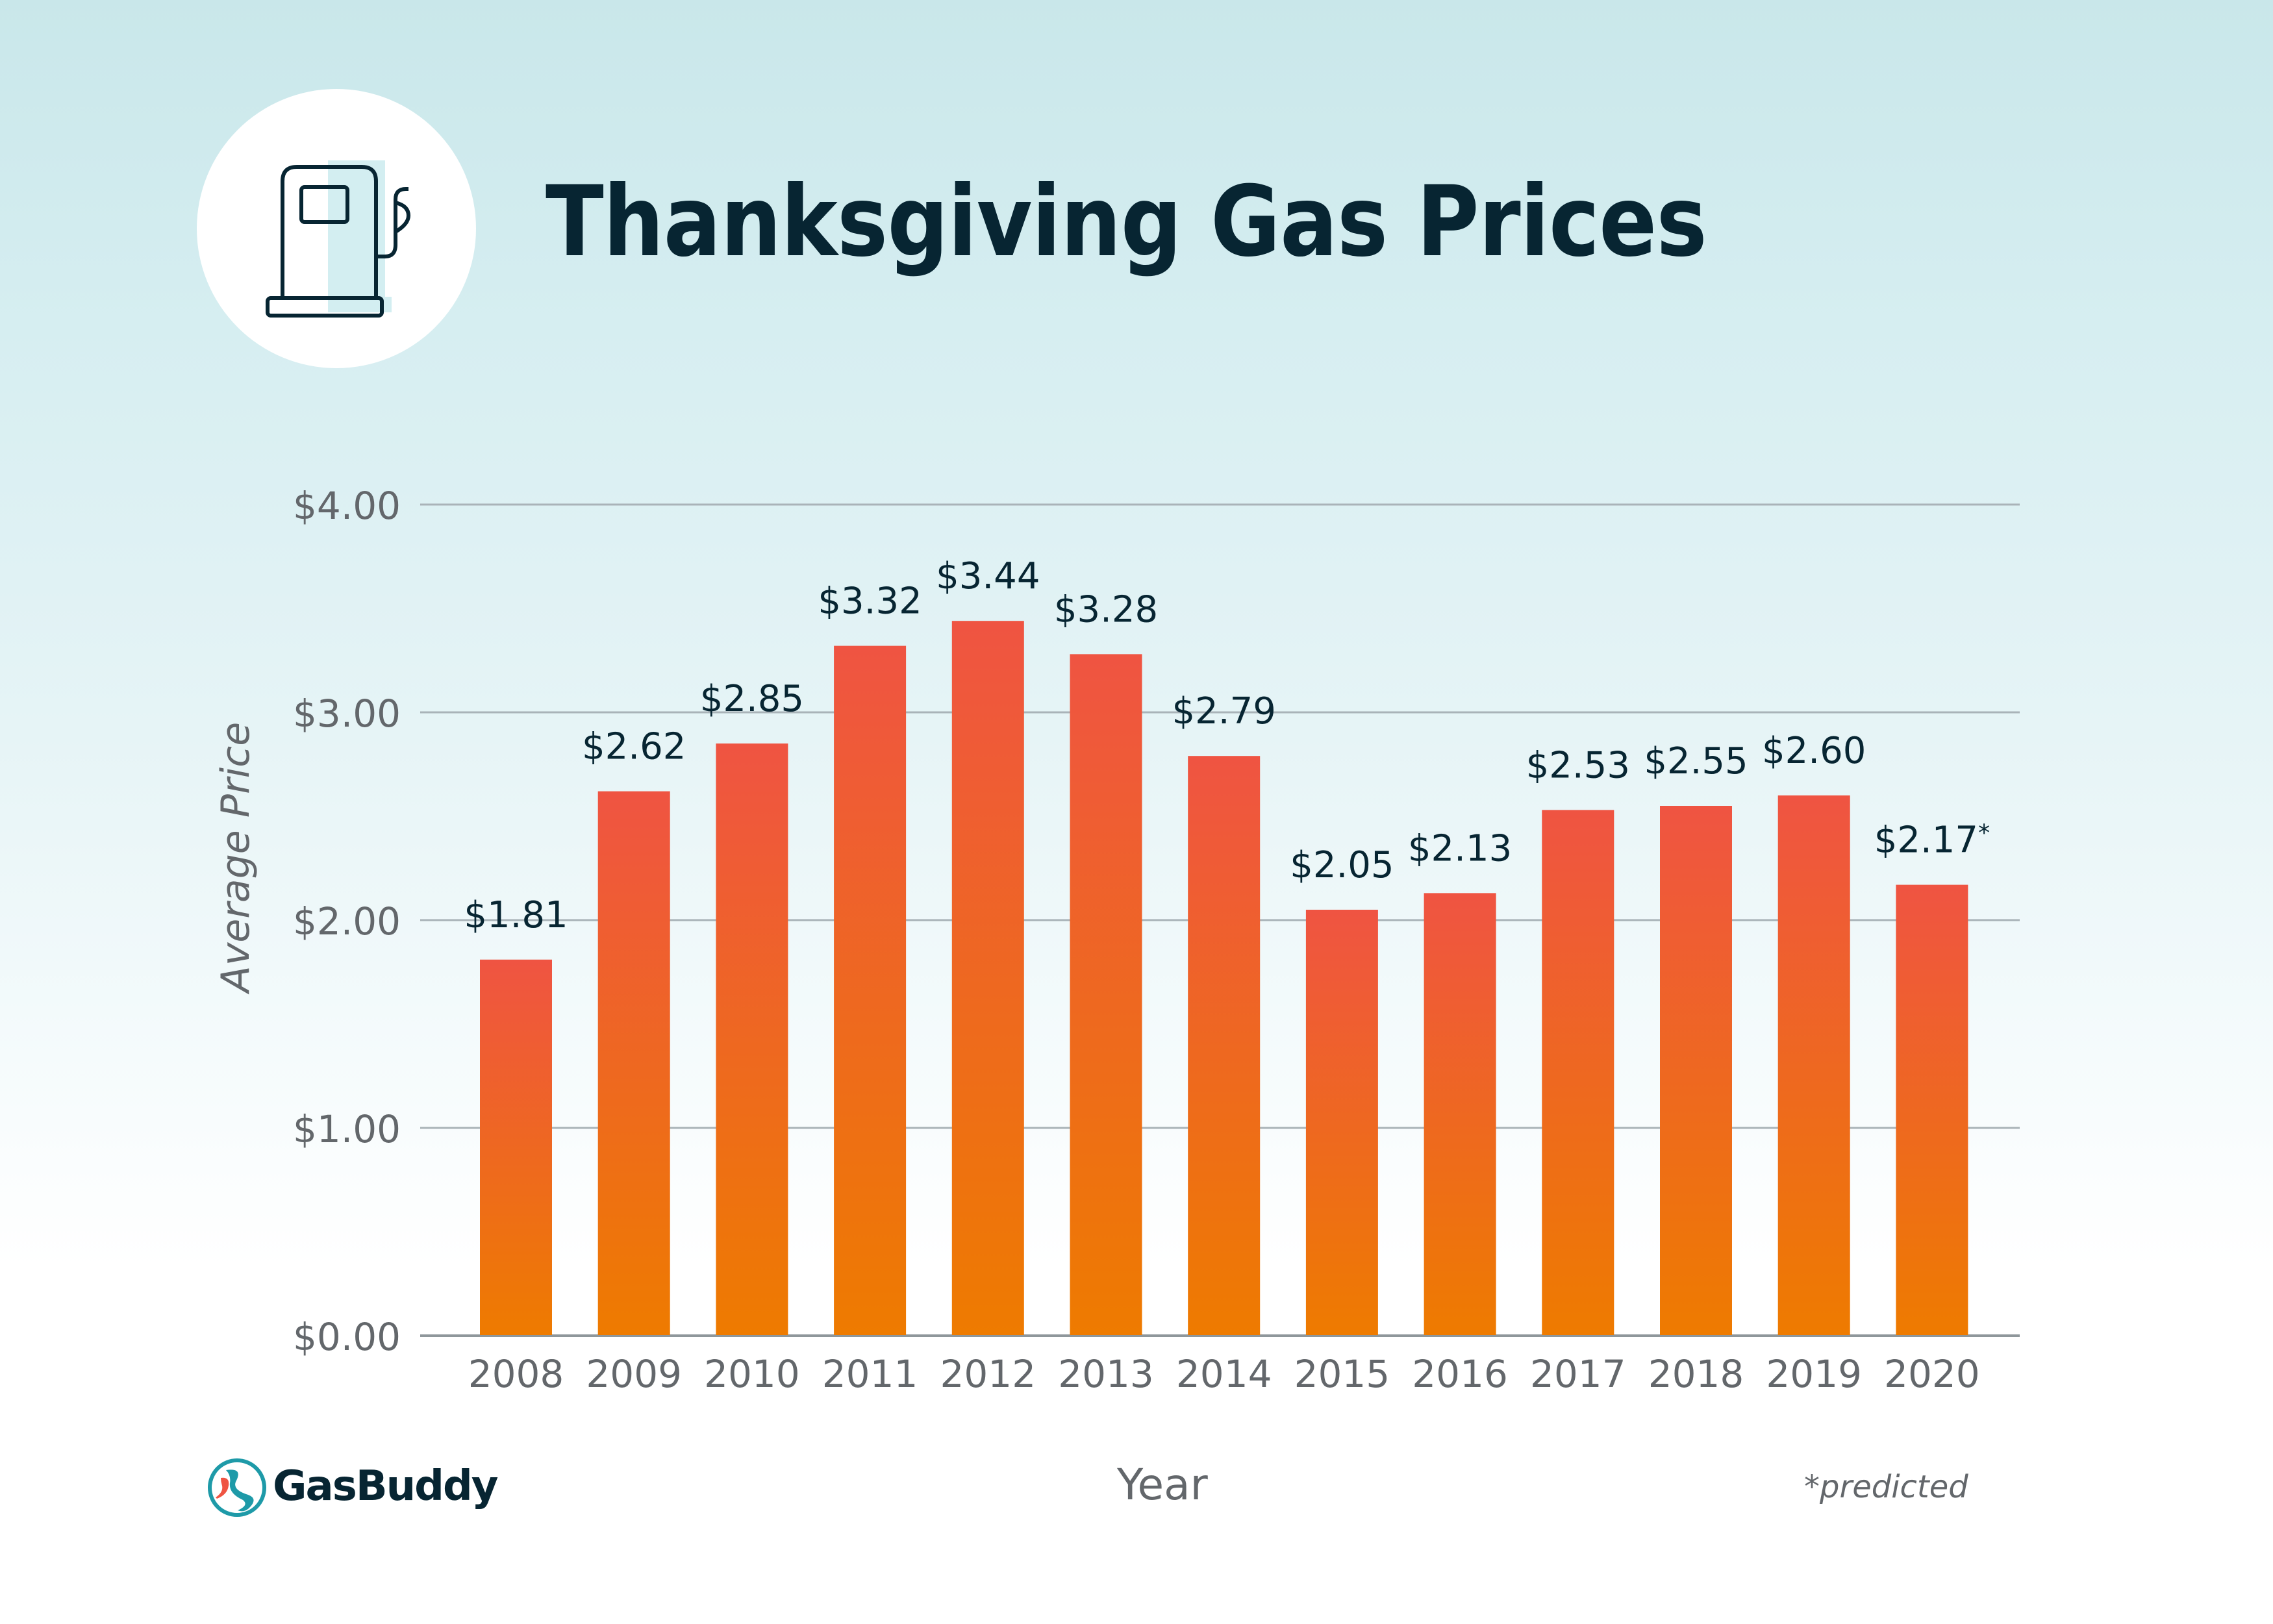  I want to click on data-label: $3.44, so click(988, 576).